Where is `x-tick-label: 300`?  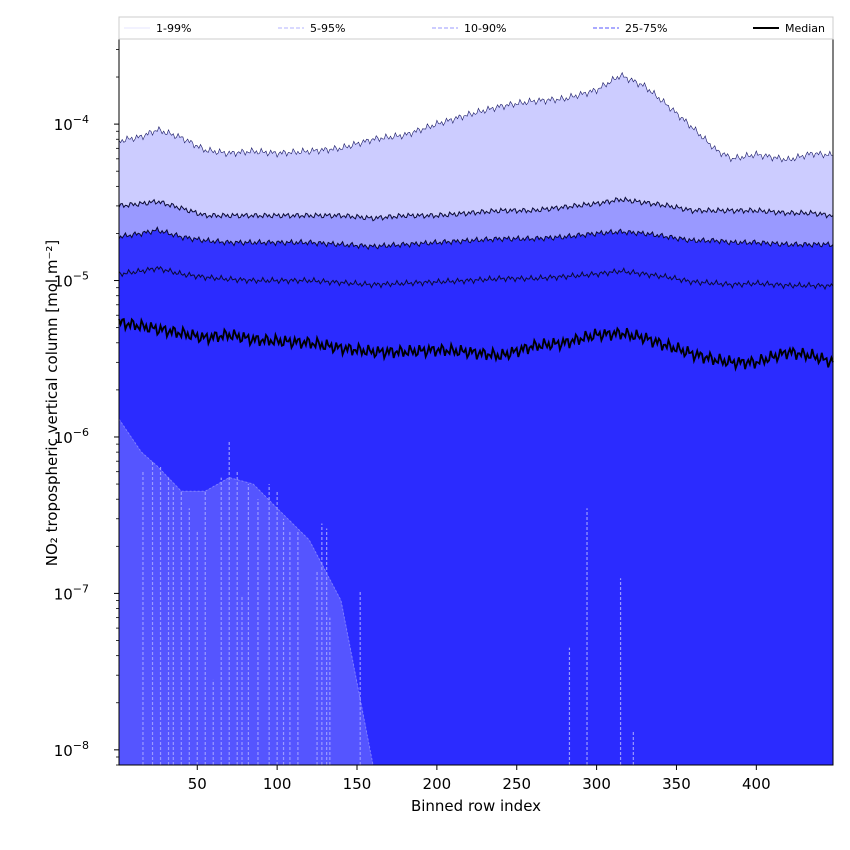 x-tick-label: 300 is located at coordinates (596, 784).